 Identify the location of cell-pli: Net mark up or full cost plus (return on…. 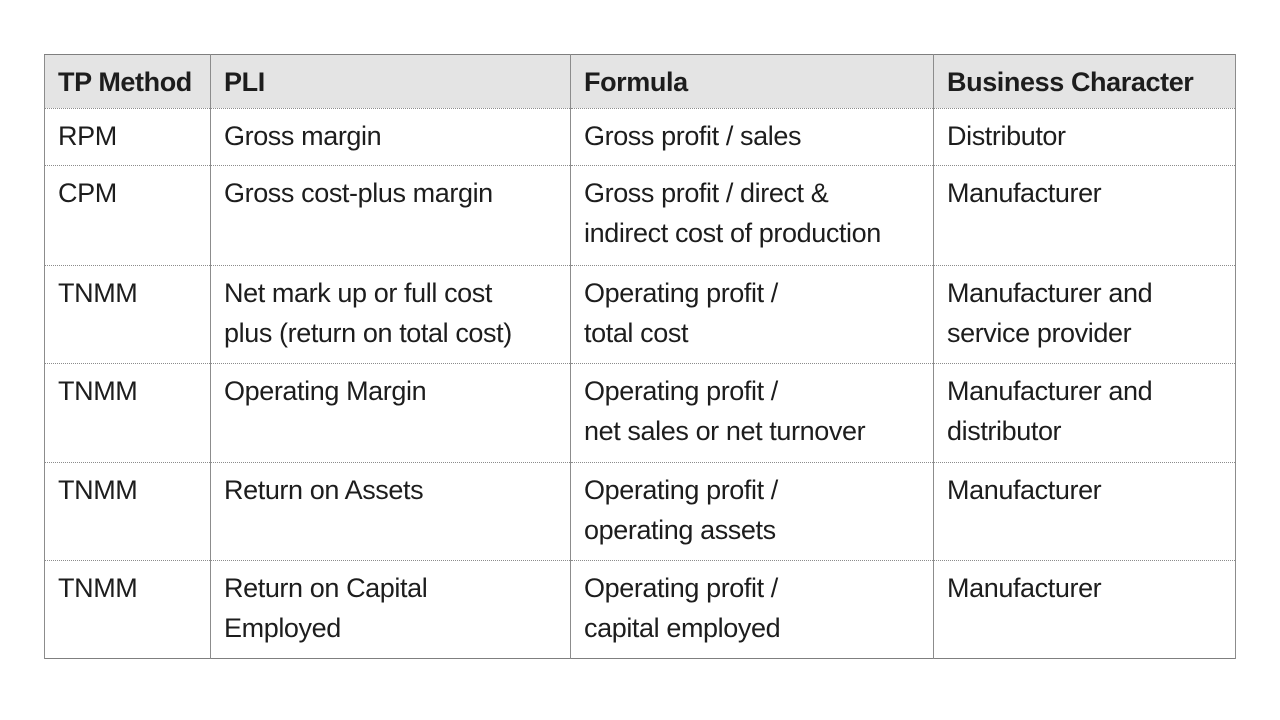
(390, 314).